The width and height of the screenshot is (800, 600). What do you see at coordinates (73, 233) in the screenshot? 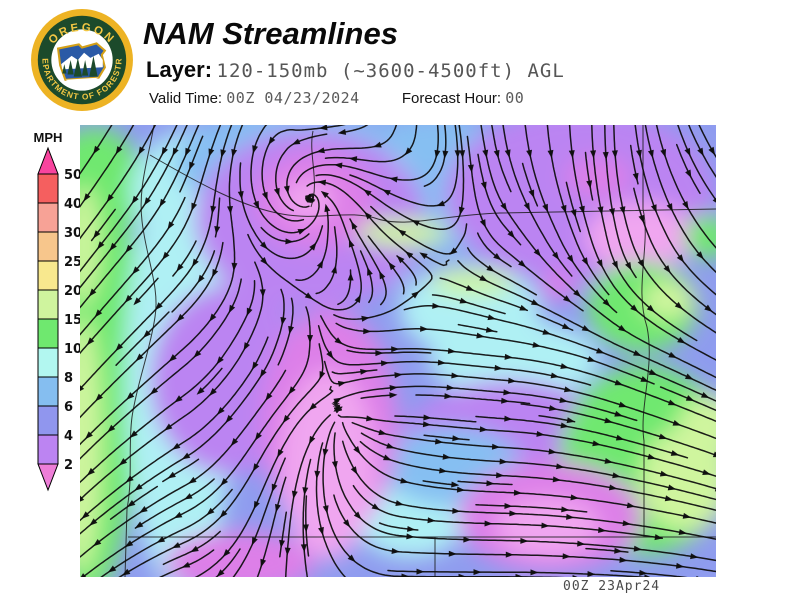
I see `legend-tick-label: 30` at bounding box center [73, 233].